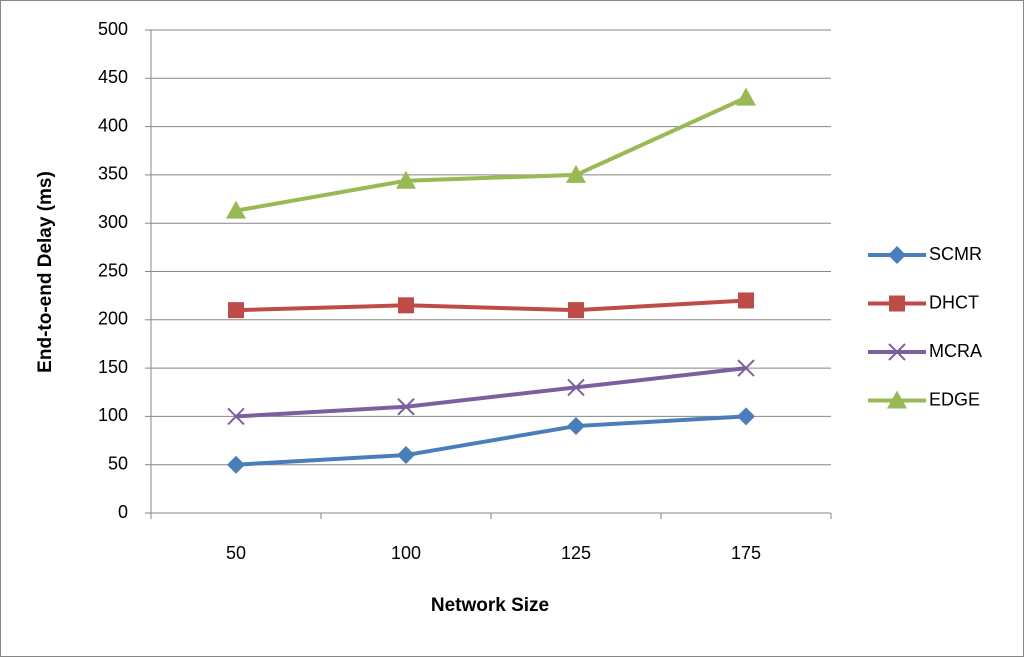 Image resolution: width=1024 pixels, height=657 pixels. Describe the element at coordinates (113, 415) in the screenshot. I see `y-tick-label: 100` at that location.